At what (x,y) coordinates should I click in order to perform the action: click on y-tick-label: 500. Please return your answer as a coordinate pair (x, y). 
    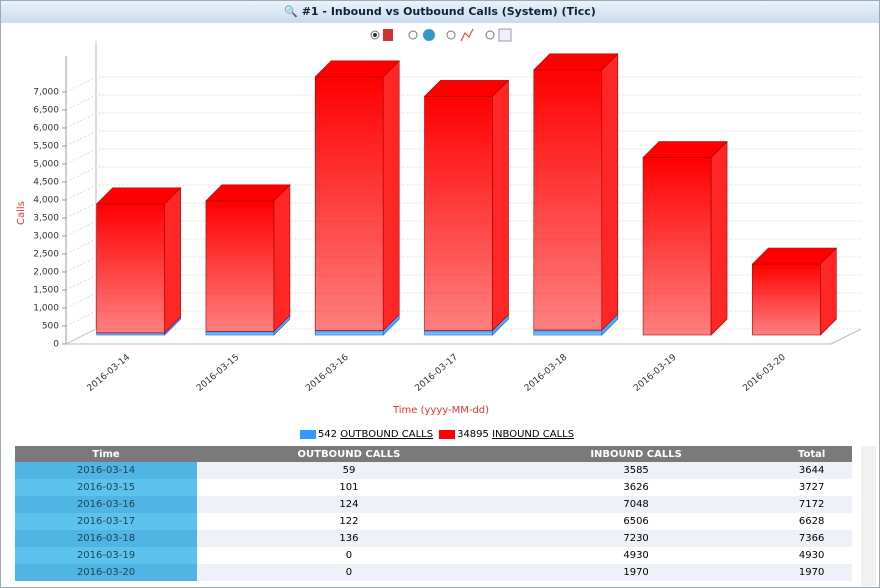
    Looking at the image, I should click on (50, 327).